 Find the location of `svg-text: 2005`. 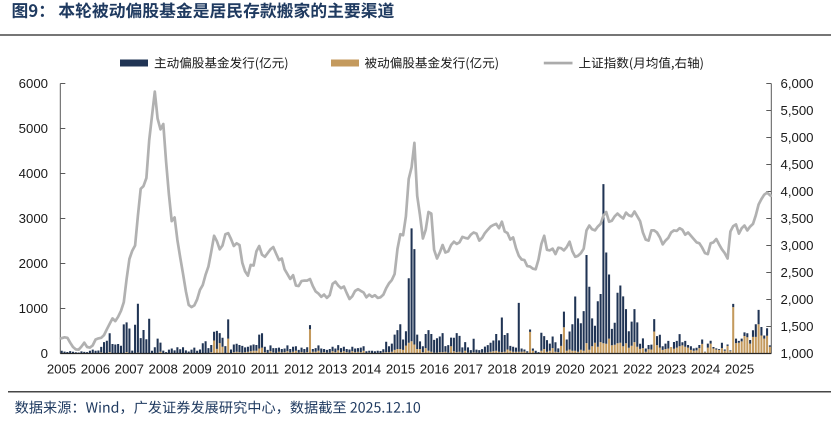

svg-text: 2005 is located at coordinates (61, 368).